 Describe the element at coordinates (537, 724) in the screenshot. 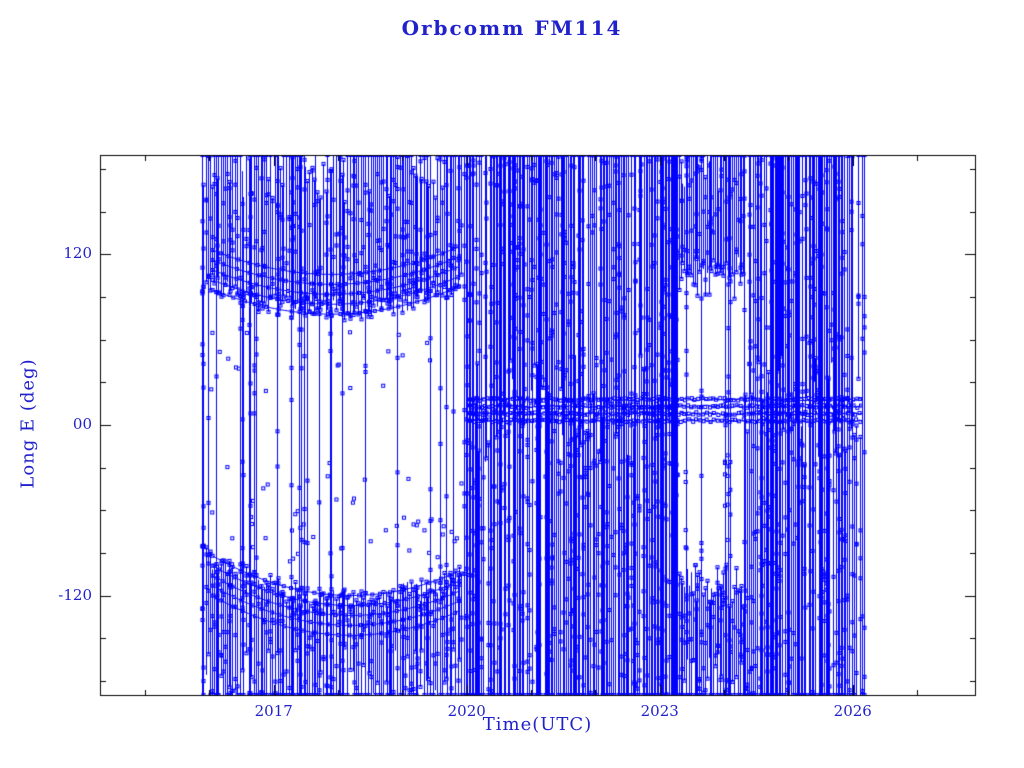

I see `x-axis-label: Time(UTC)` at that location.